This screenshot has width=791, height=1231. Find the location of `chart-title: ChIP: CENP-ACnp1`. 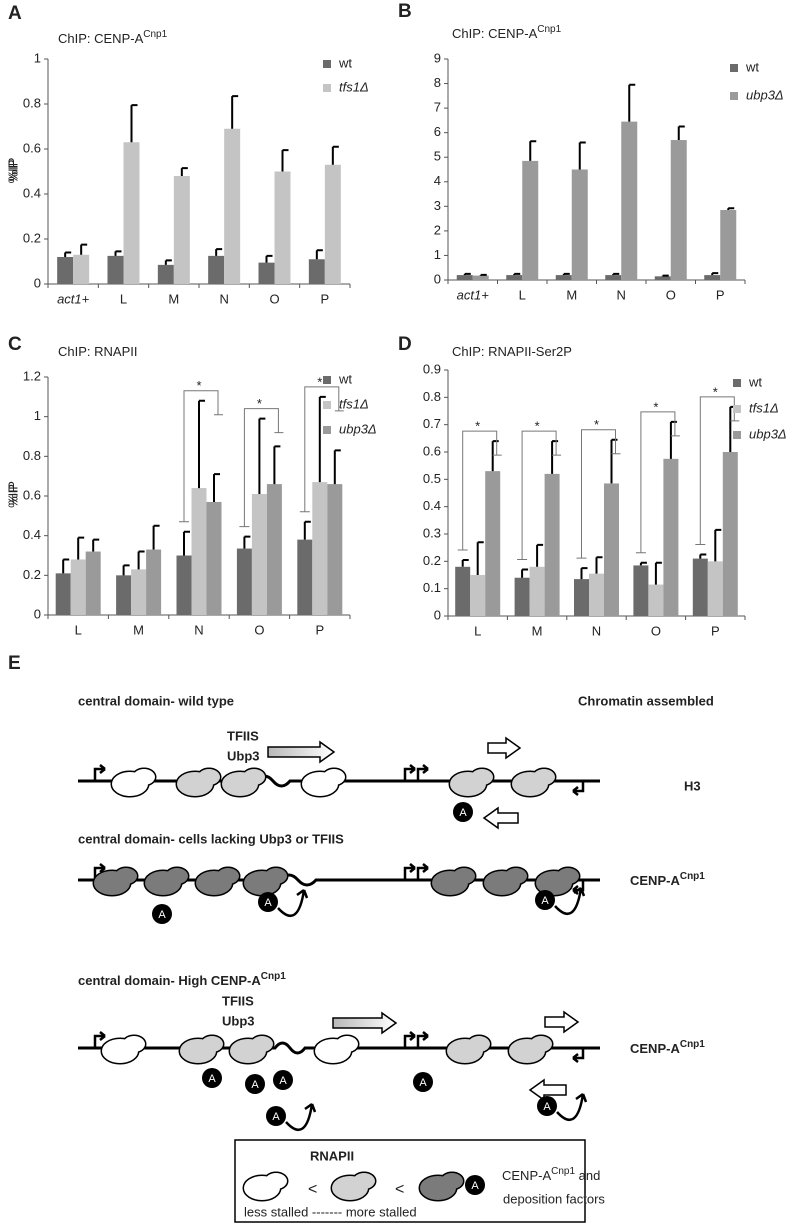

chart-title: ChIP: CENP-ACnp1 is located at coordinates (507, 33).